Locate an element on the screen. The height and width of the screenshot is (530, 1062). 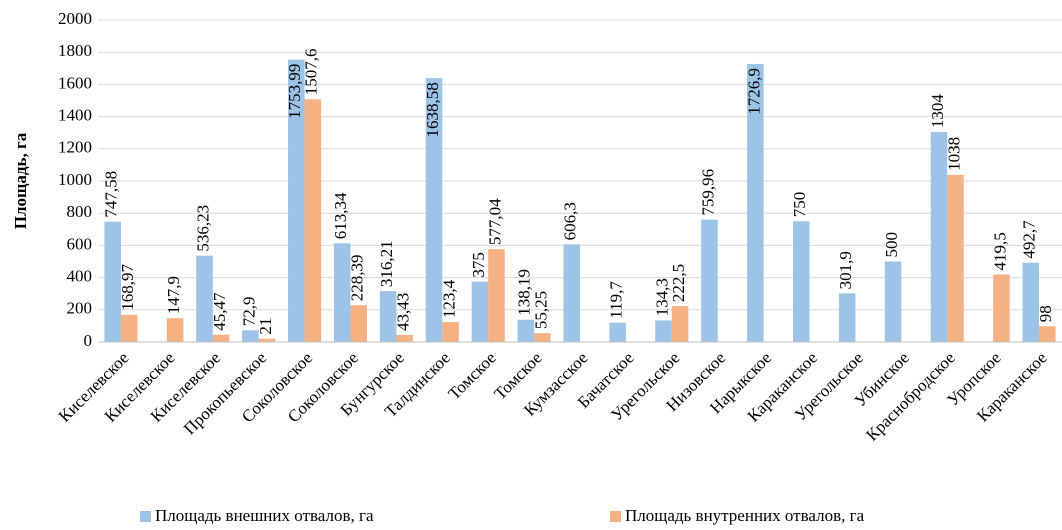
data-label: 375 is located at coordinates (478, 265).